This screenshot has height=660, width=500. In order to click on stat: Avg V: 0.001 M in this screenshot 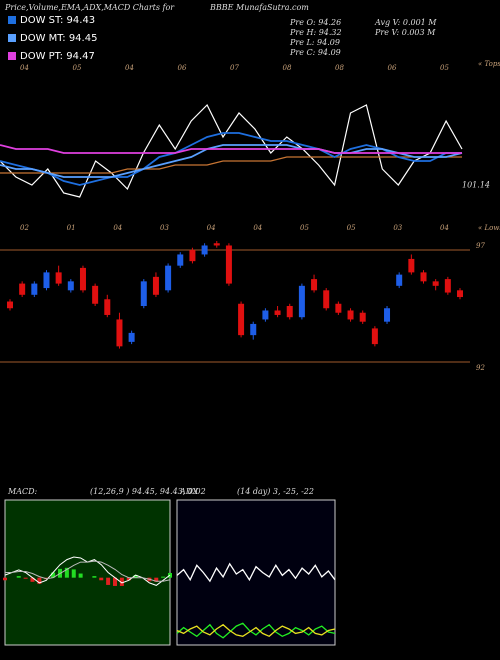, I will do `click(405, 22)`.